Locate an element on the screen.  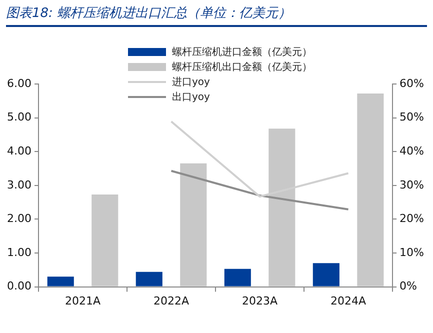
y-tick-label: 4.00 is located at coordinates (19, 151).